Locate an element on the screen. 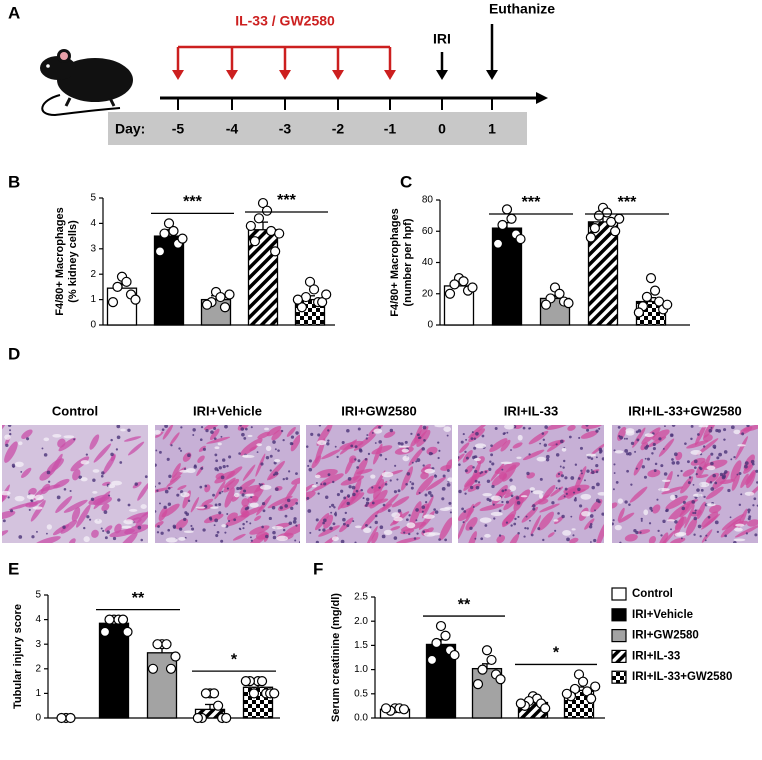 This screenshot has width=762, height=760. y-tick-label: 2.5 is located at coordinates (361, 597).